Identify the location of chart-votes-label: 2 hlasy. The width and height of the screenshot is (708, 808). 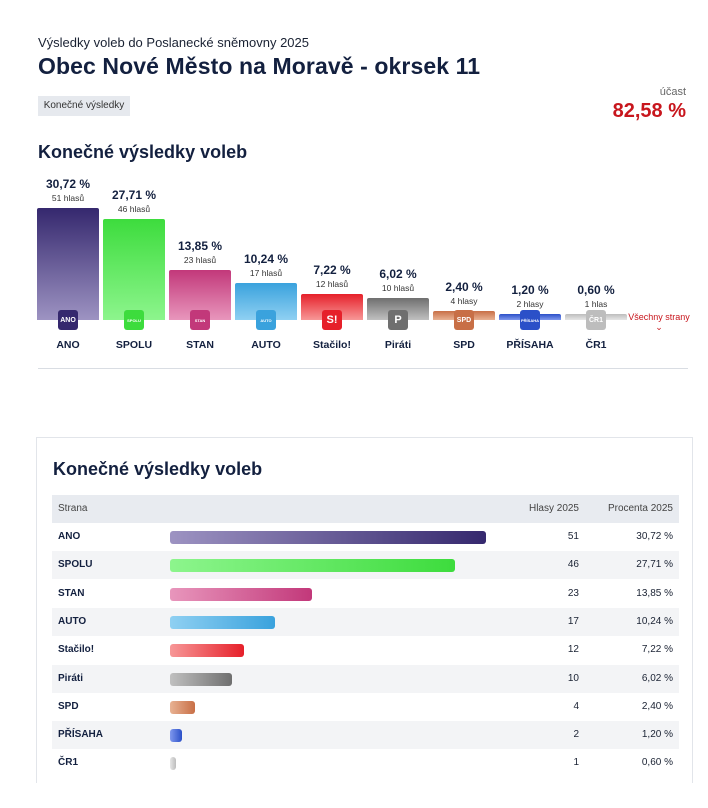
(530, 304).